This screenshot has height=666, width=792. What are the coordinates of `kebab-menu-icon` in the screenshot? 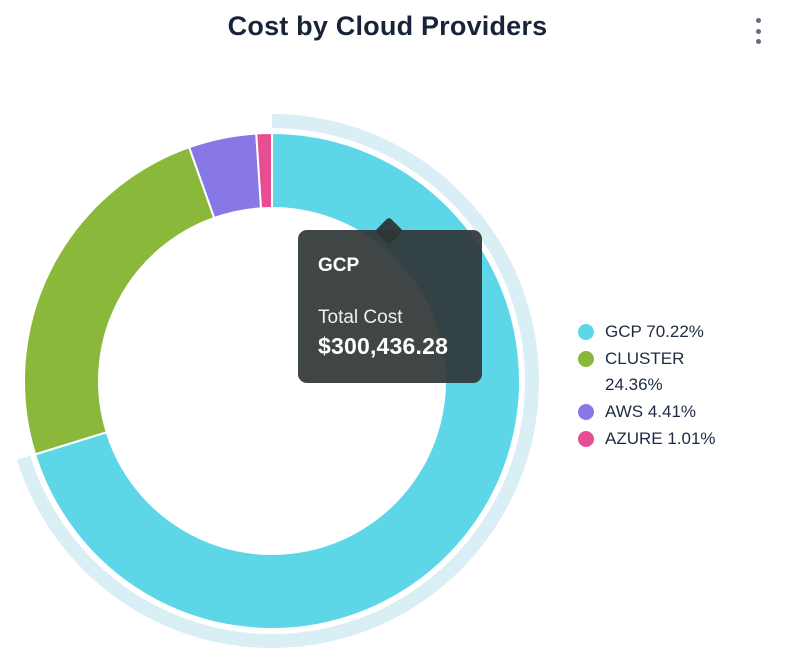 It's located at (758, 31).